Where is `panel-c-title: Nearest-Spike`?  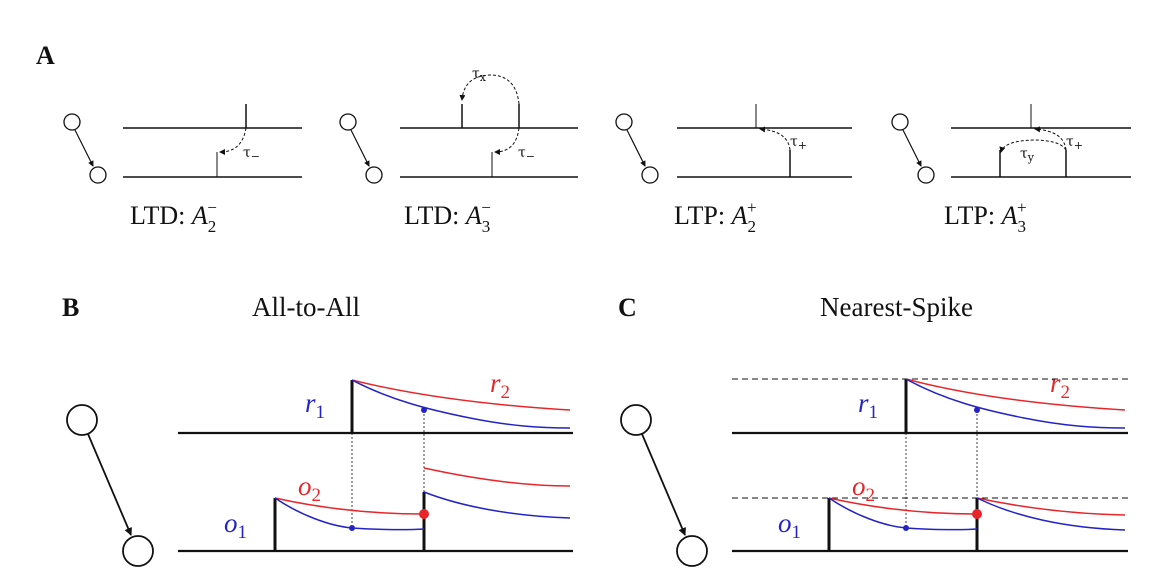
panel-c-title: Nearest-Spike is located at coordinates (896, 307).